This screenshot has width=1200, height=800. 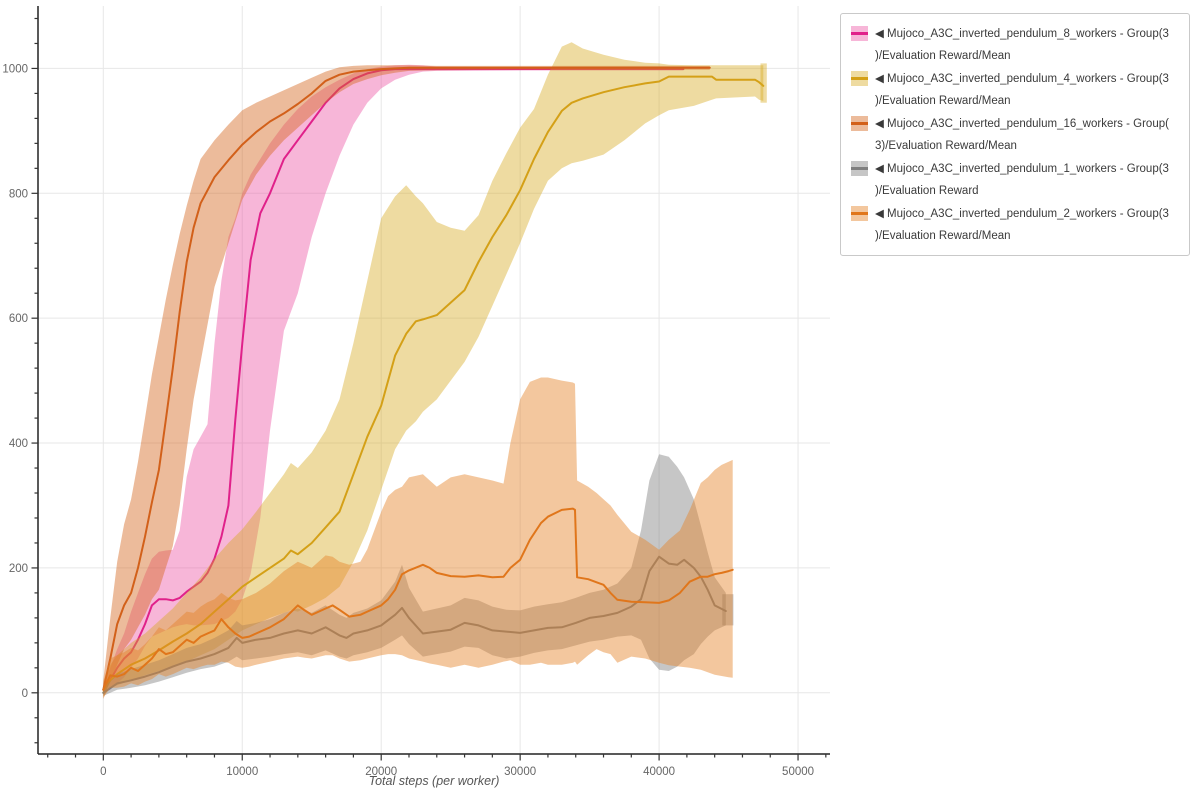 What do you see at coordinates (927, 191) in the screenshot?
I see `legend-label-line: )/Evaluation Reward` at bounding box center [927, 191].